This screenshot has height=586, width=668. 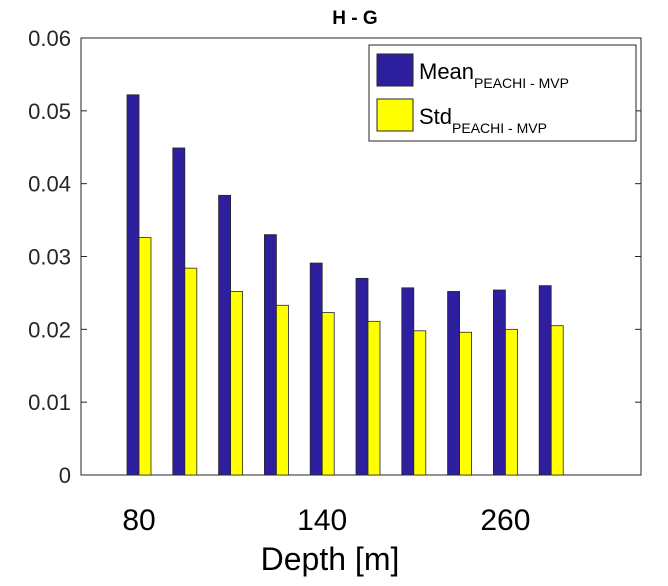 I want to click on legend-label-mean-text: Mean, so click(x=446, y=71).